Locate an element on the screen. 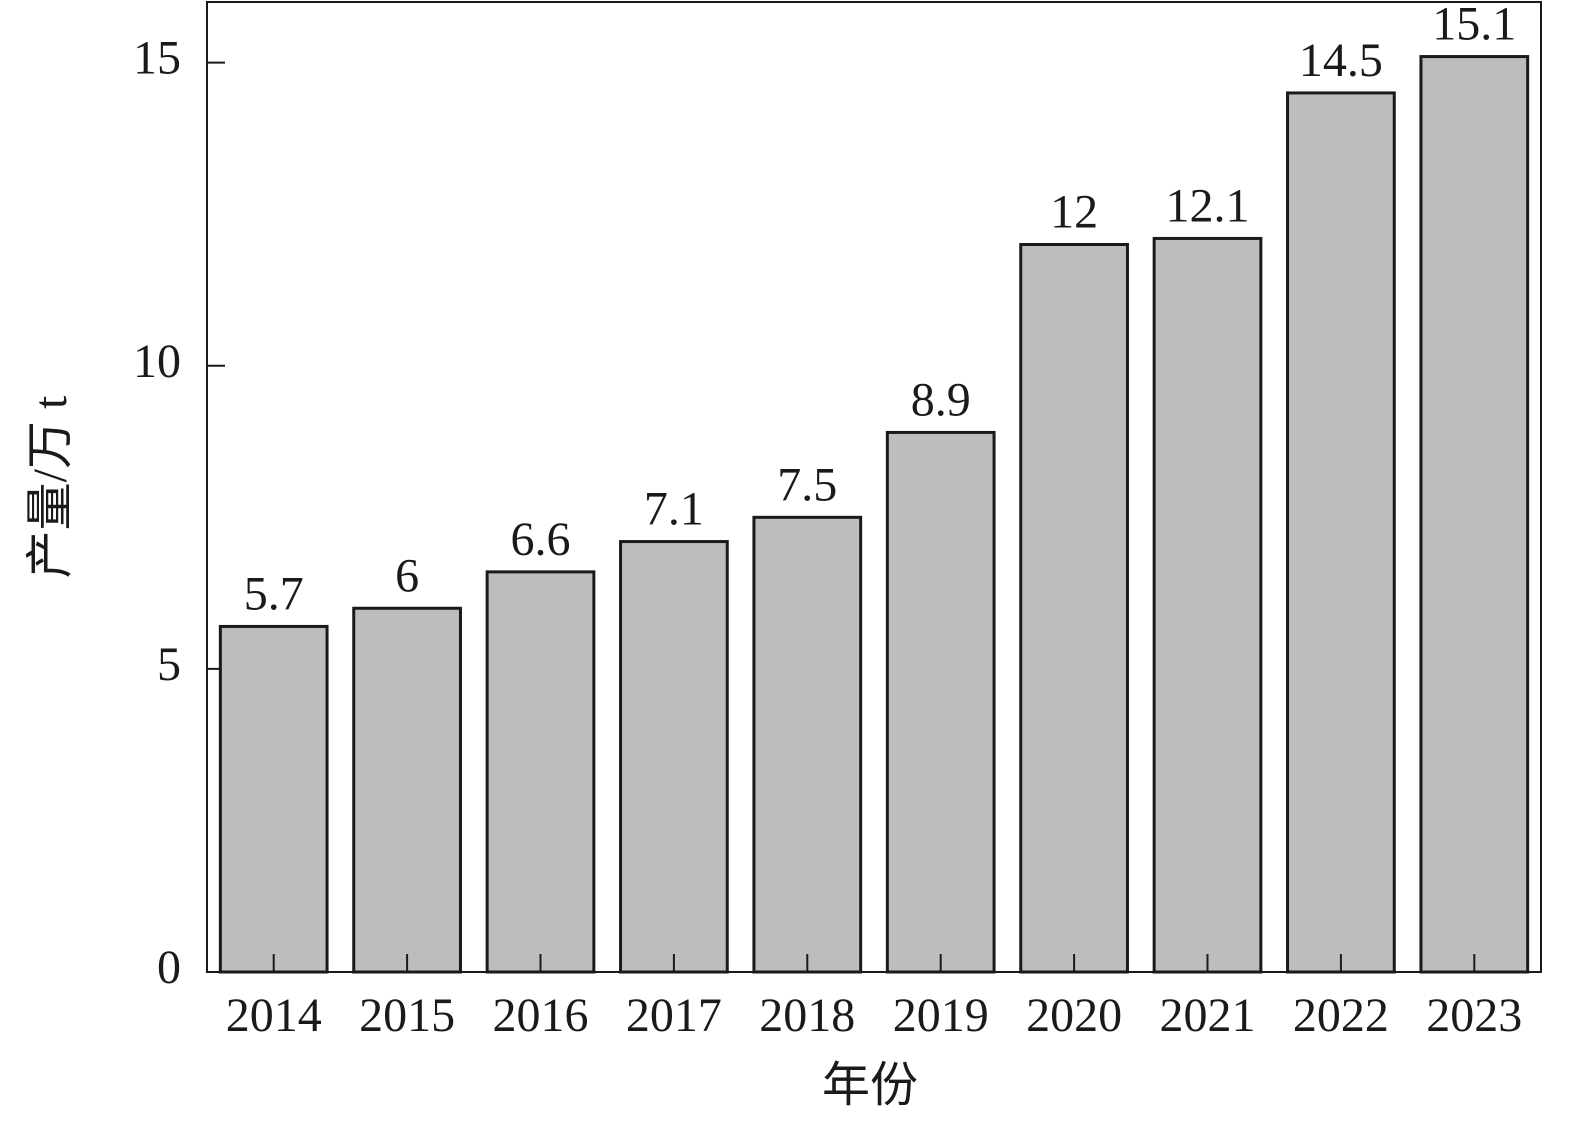 The width and height of the screenshot is (1575, 1130). value-label: 8.9 is located at coordinates (941, 399).